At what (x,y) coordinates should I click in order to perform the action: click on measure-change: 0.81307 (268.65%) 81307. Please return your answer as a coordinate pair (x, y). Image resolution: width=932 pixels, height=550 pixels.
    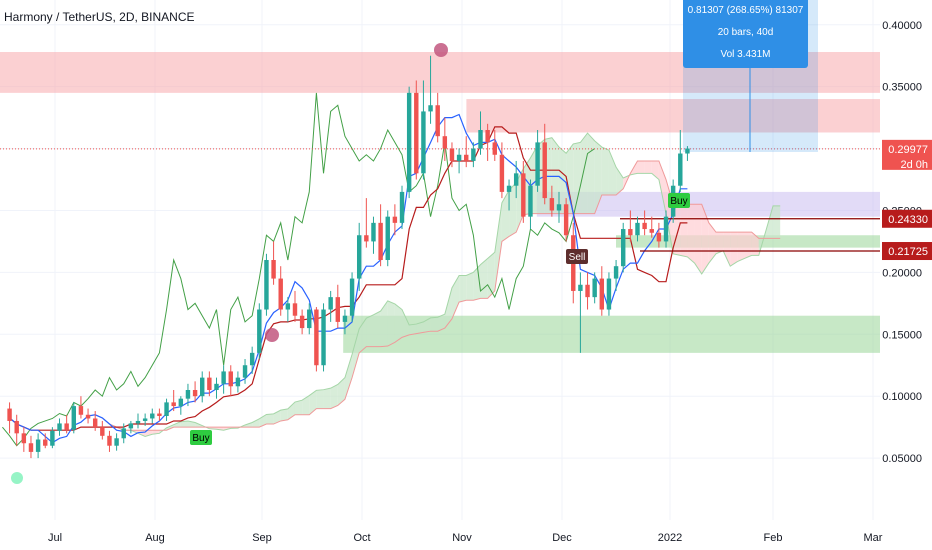
    Looking at the image, I should click on (745, 10).